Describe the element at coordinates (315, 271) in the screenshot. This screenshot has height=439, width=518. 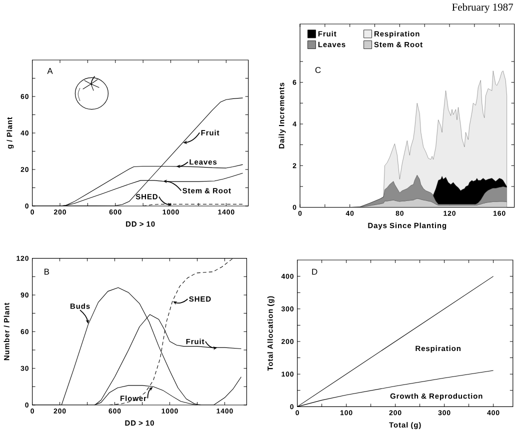
I see `annotation: D` at that location.